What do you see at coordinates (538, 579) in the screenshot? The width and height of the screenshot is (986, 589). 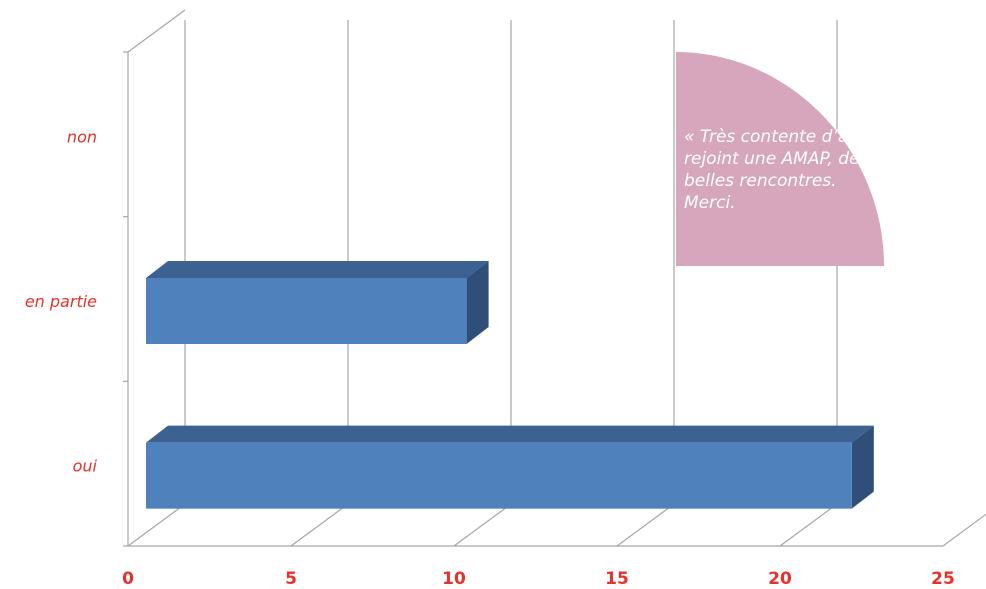 I see `x-axis-tick-labels: 0 5 10 15 20 25` at bounding box center [538, 579].